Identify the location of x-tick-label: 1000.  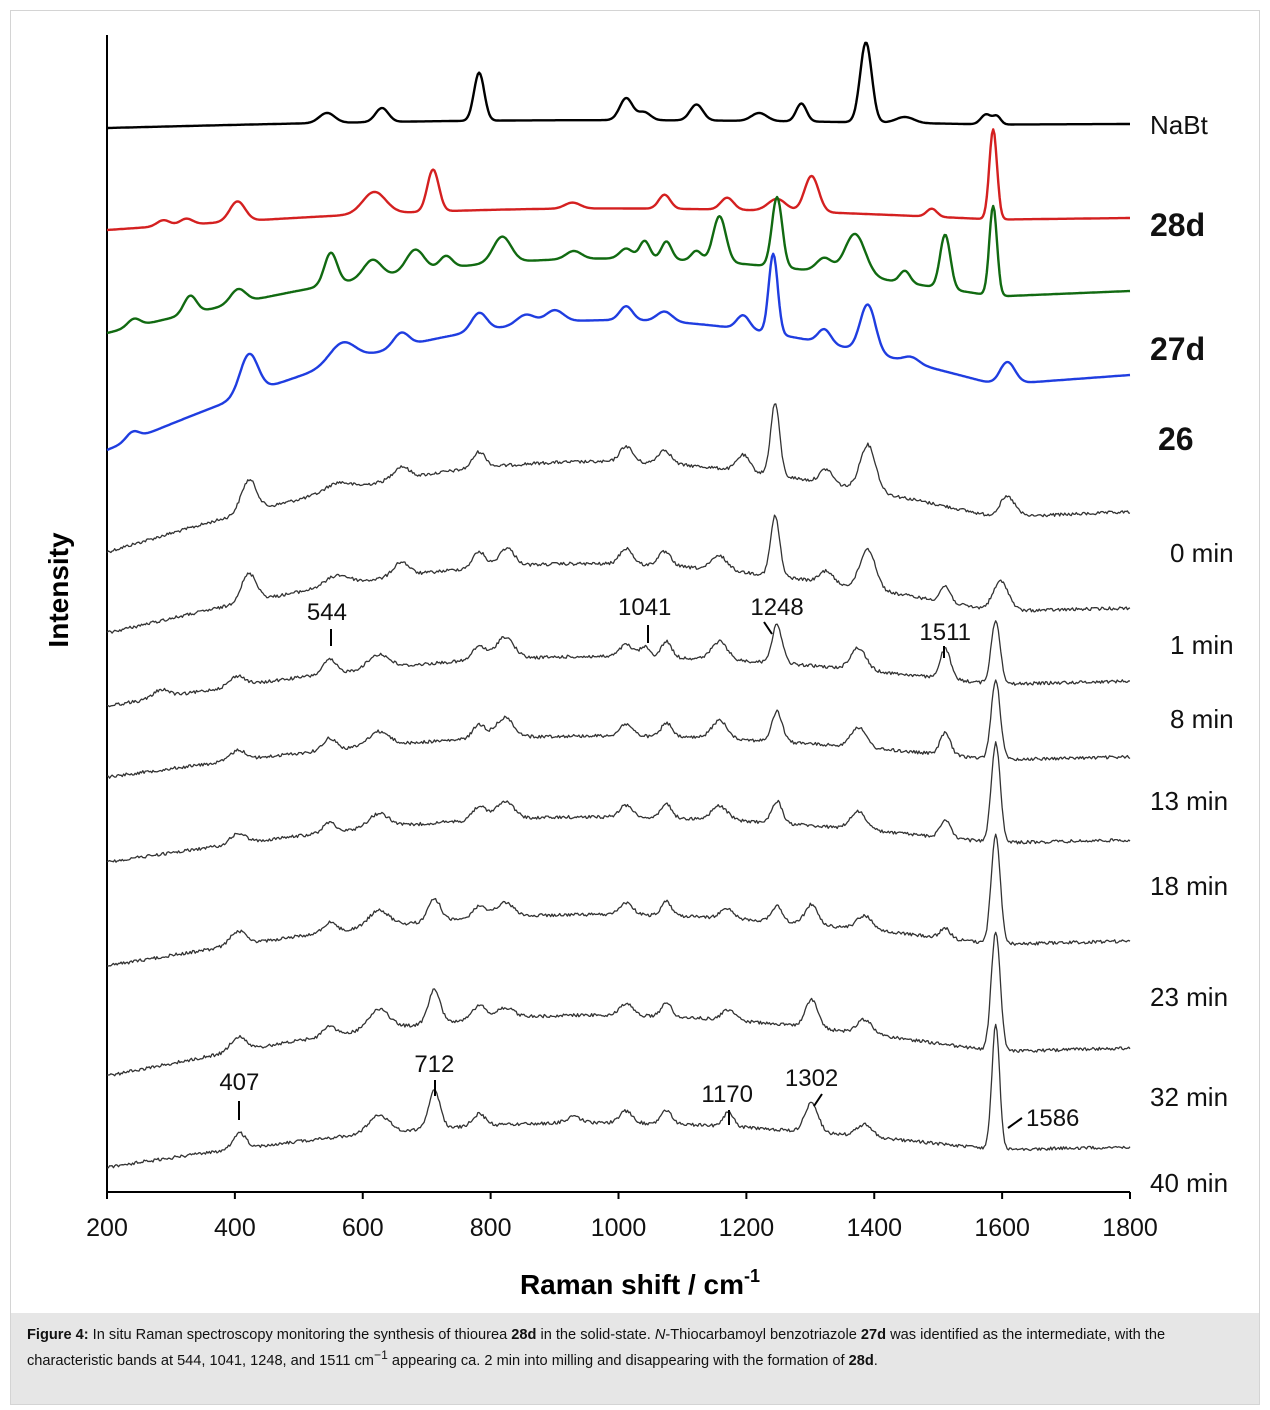
(619, 1228).